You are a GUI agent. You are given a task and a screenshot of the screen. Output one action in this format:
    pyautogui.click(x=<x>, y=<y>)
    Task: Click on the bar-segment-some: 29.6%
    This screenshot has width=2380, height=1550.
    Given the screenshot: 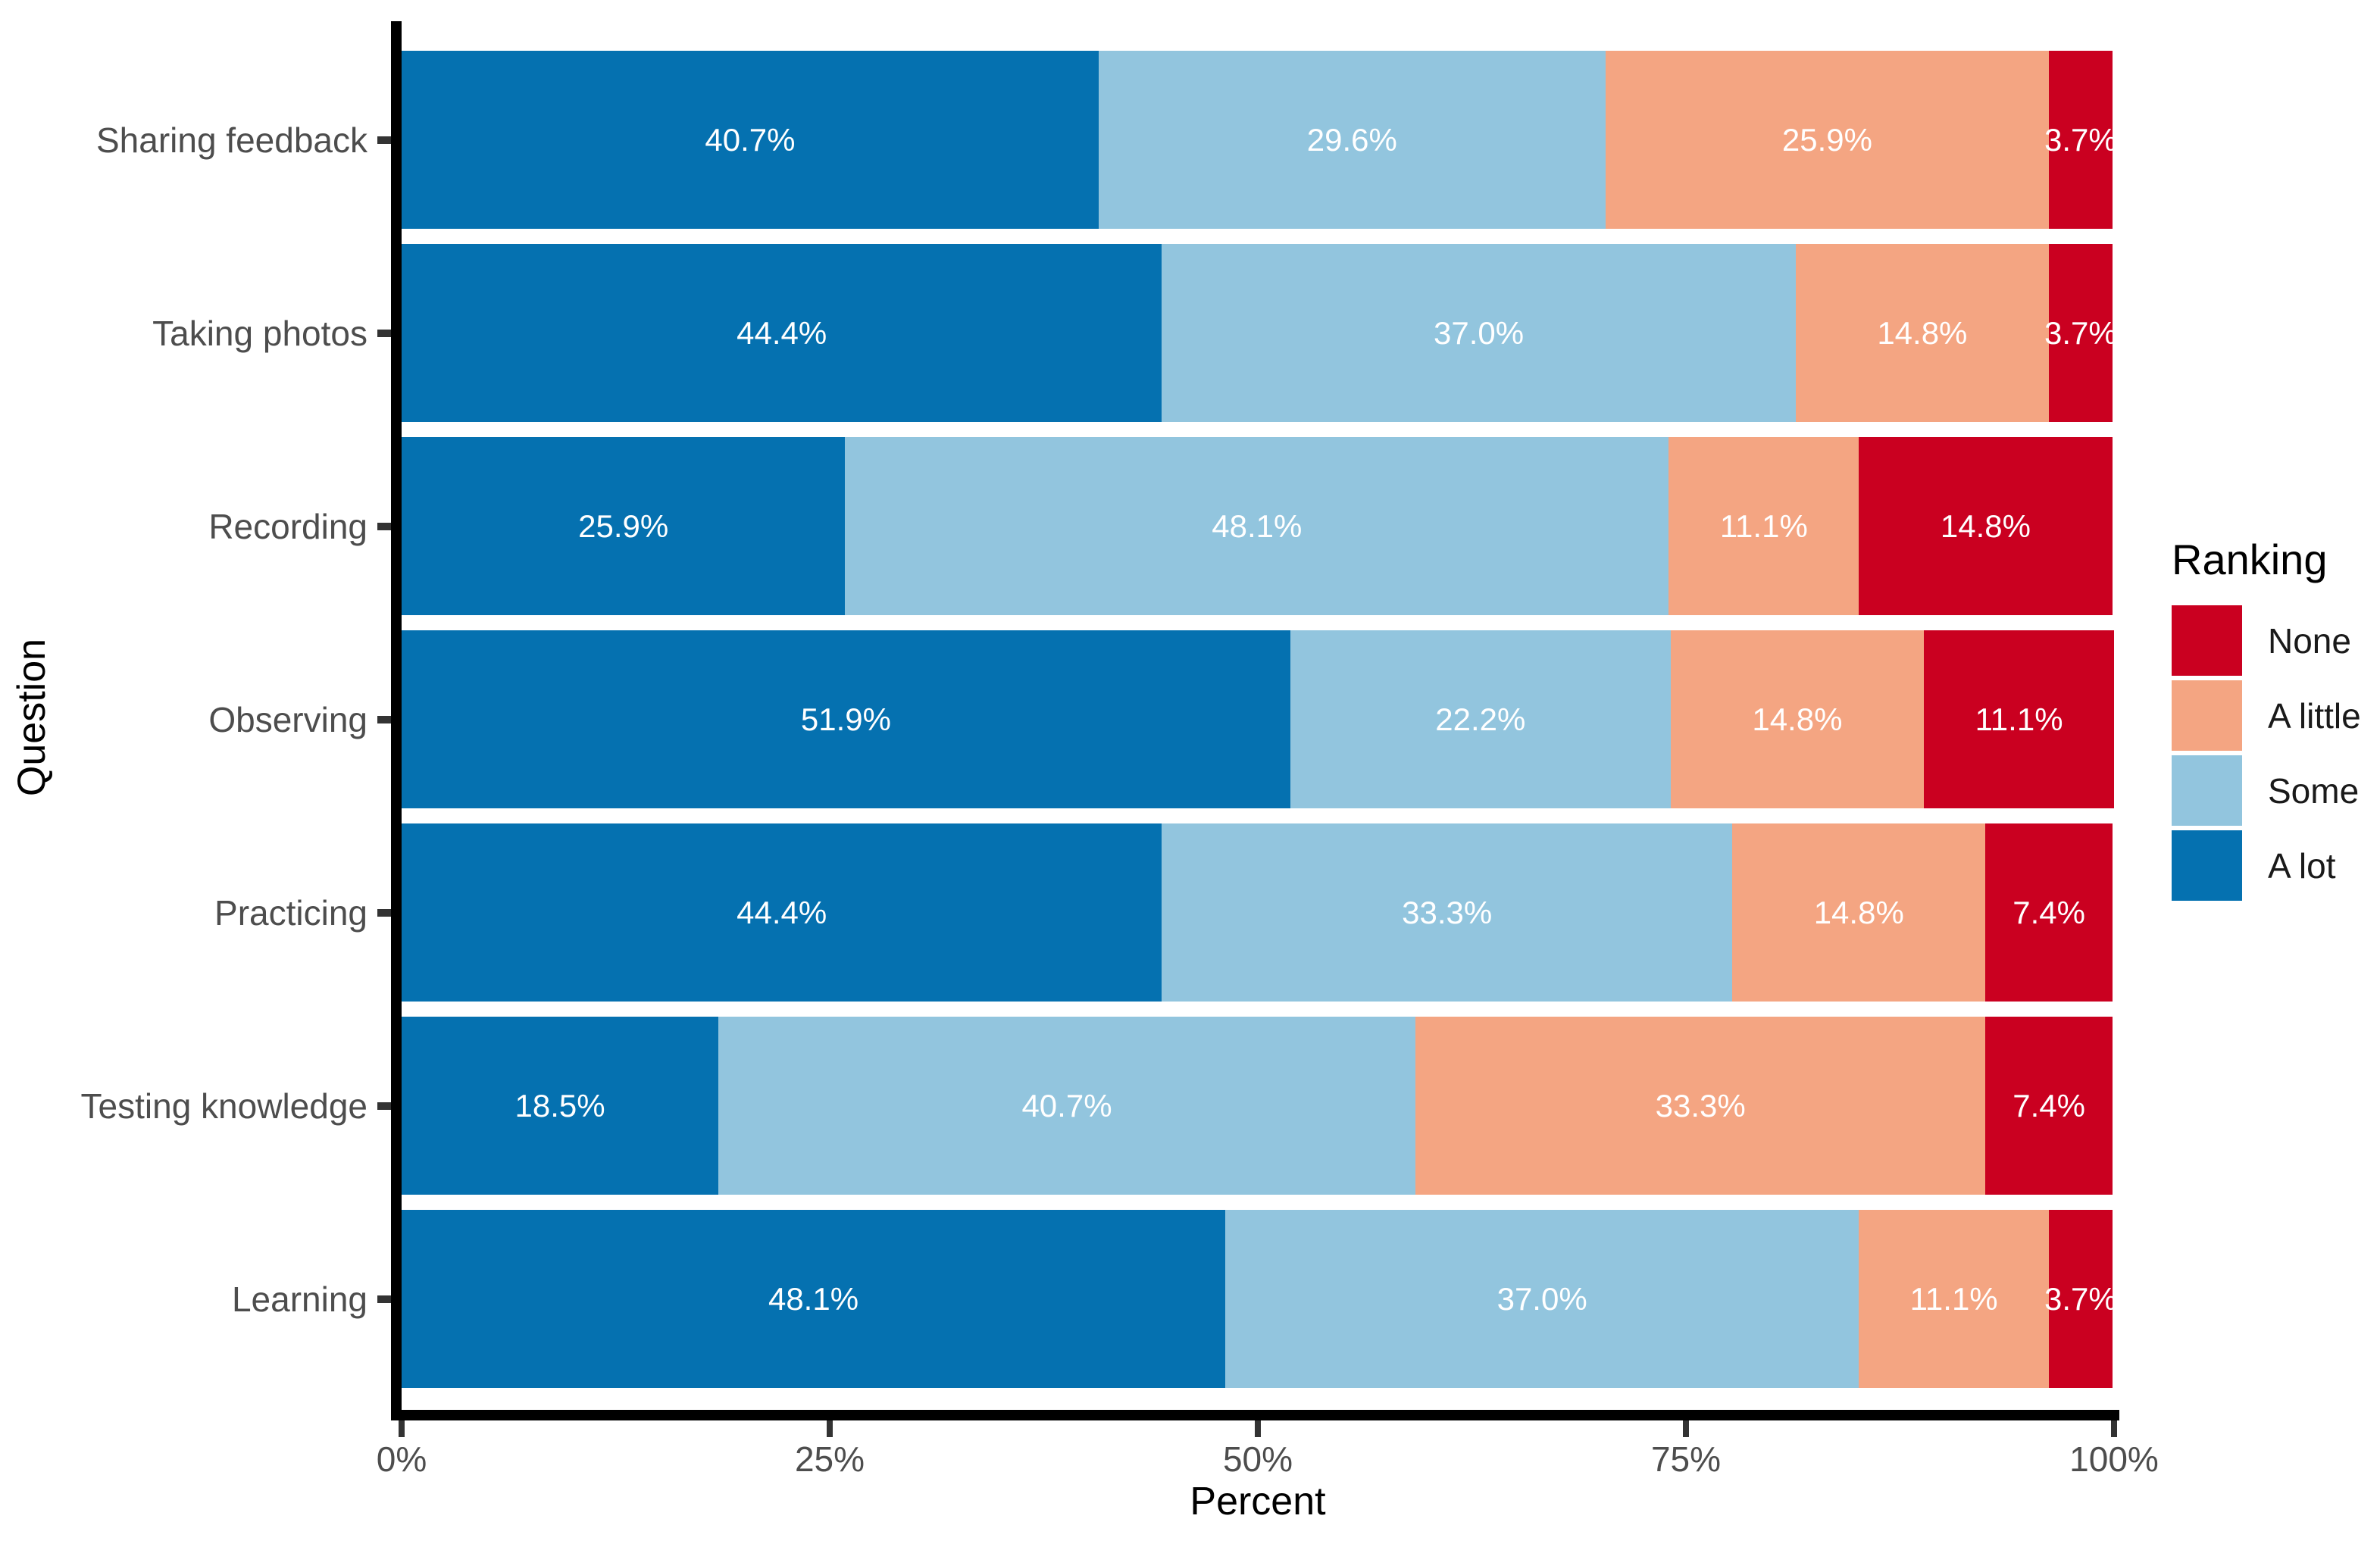 What is the action you would take?
    pyautogui.click(x=1352, y=140)
    